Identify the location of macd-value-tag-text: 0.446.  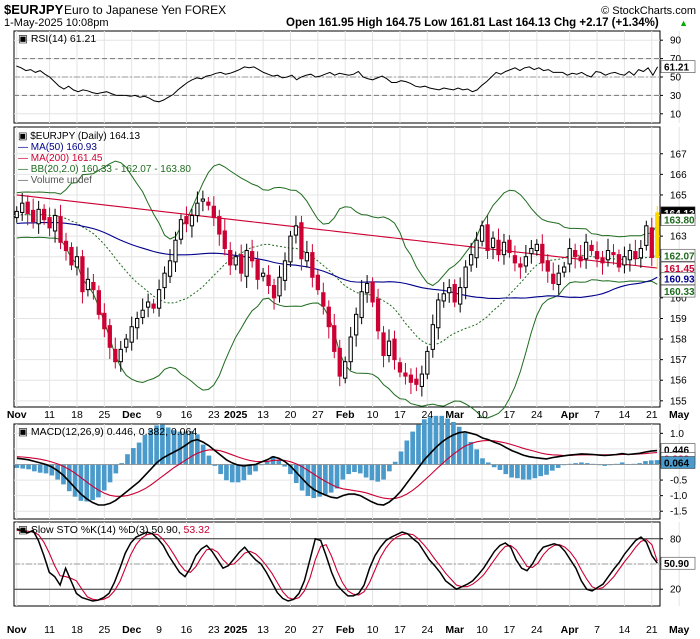
(676, 451).